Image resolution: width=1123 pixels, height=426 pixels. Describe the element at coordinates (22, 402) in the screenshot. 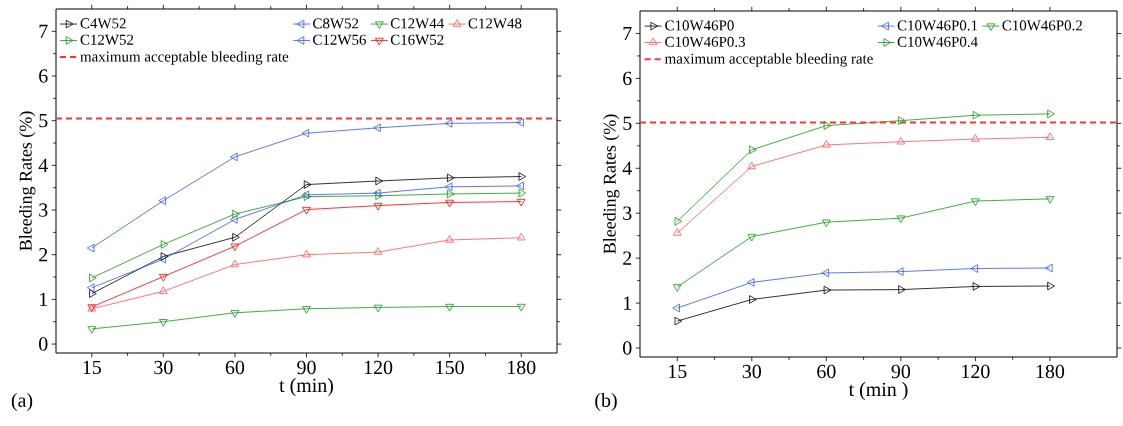

I see `text: (a)` at that location.